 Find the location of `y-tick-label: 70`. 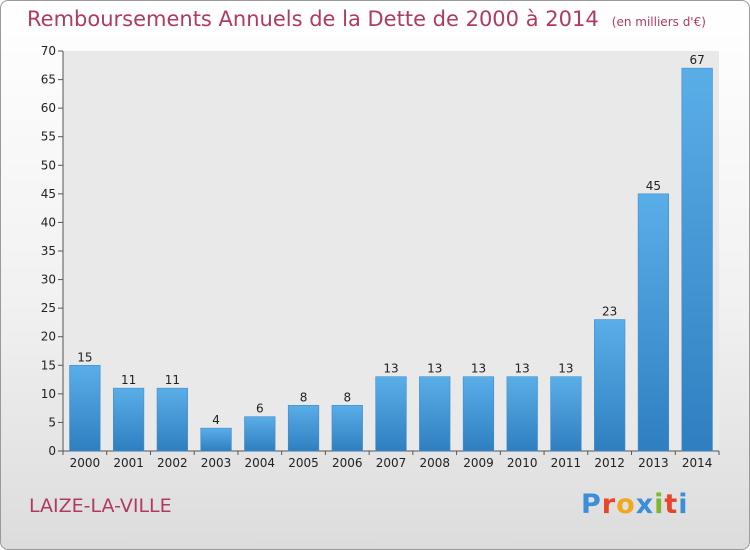

y-tick-label: 70 is located at coordinates (48, 51).